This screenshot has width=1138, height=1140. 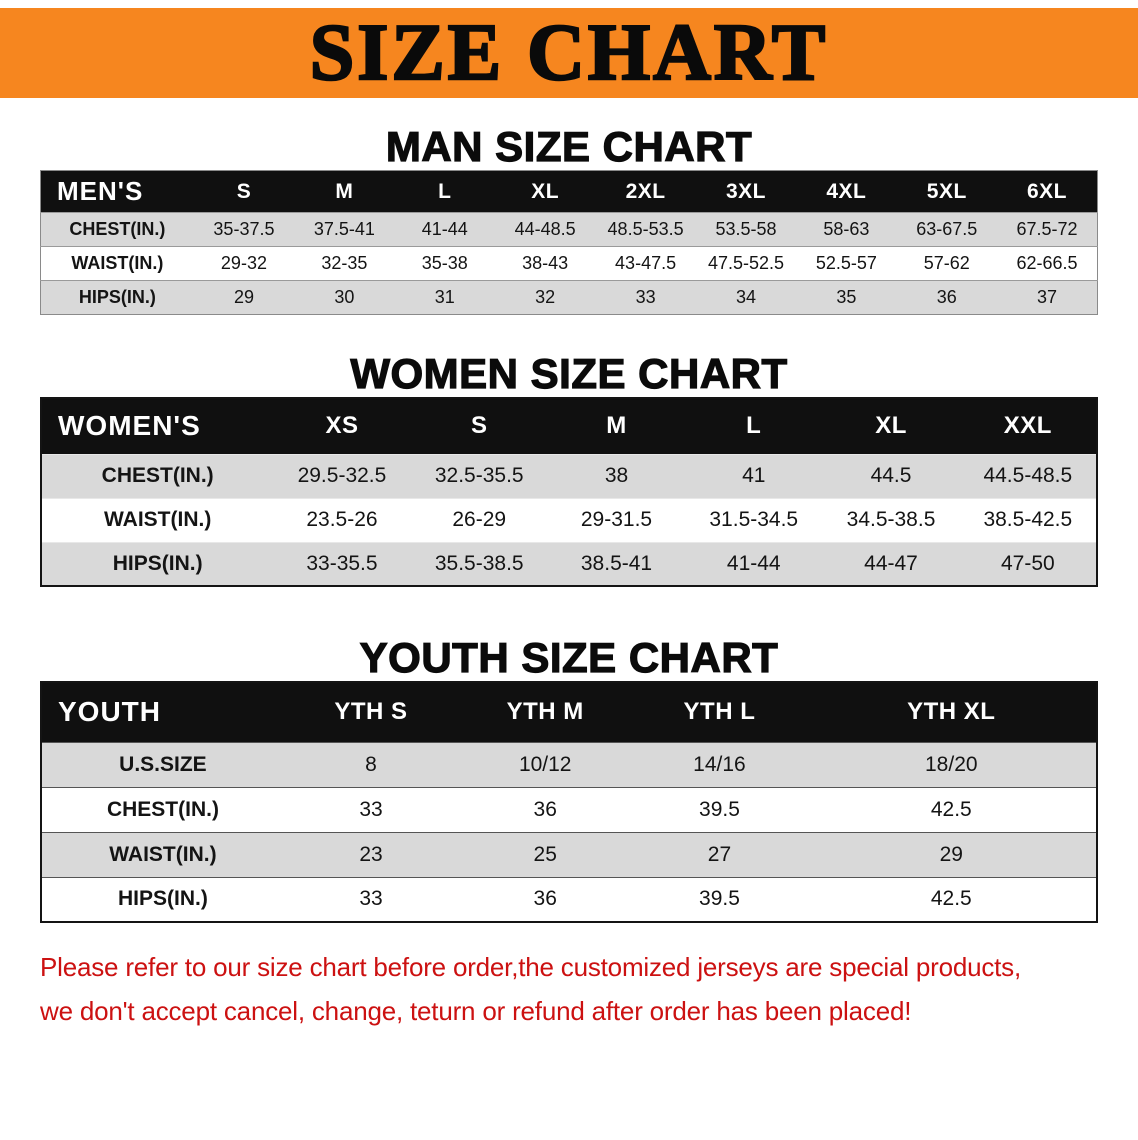 I want to click on size-table-header-row: WOMEN'S XS S M L XL XXL, so click(x=569, y=426).